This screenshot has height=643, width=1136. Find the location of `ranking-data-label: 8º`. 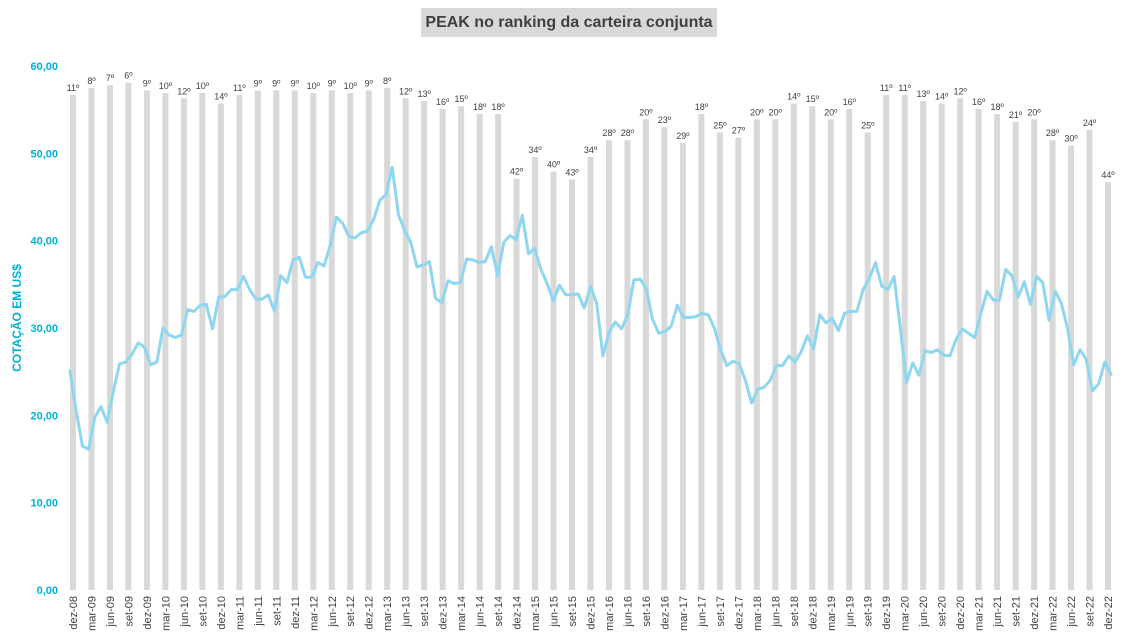

ranking-data-label: 8º is located at coordinates (91, 81).